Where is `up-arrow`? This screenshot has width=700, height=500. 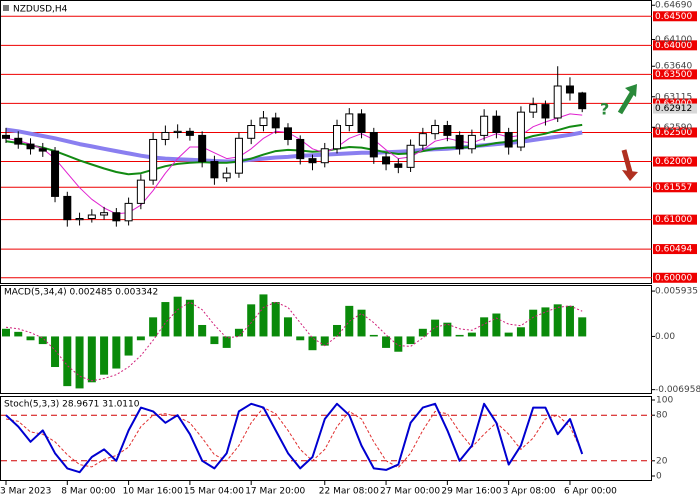
up-arrow is located at coordinates (626, 103).